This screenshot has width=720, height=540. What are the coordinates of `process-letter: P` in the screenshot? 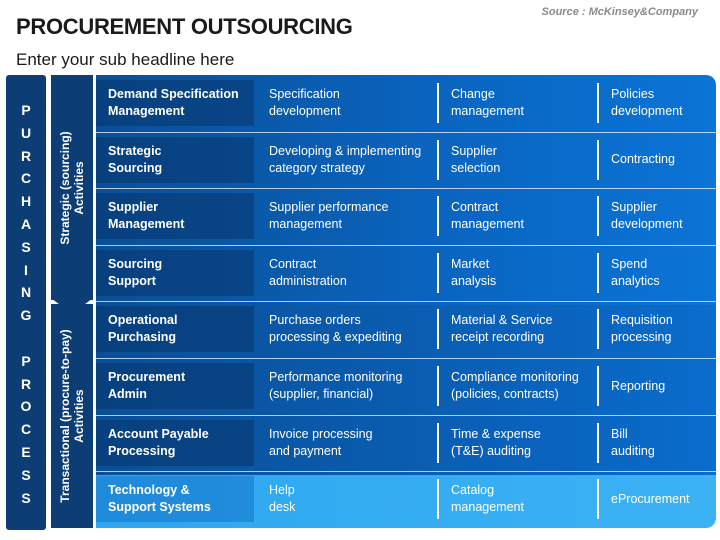 It's located at (26, 110).